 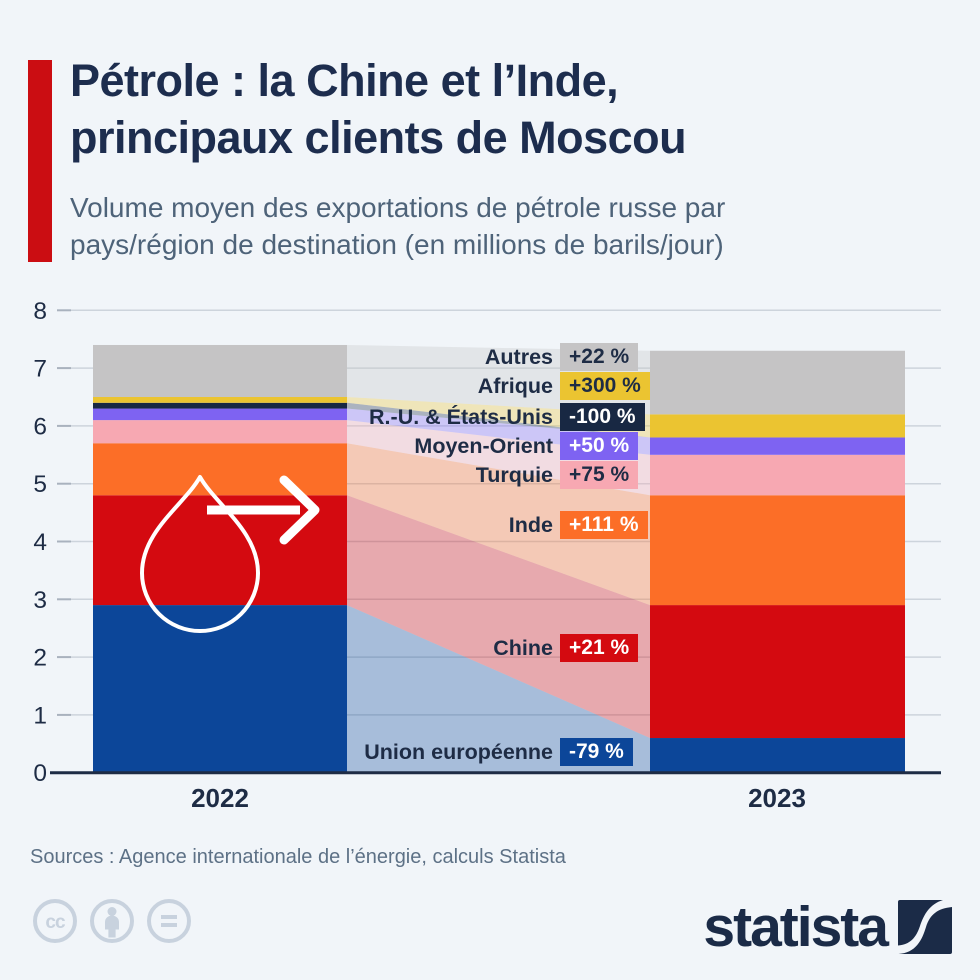 I want to click on oil-drop-icon, so click(x=200, y=554).